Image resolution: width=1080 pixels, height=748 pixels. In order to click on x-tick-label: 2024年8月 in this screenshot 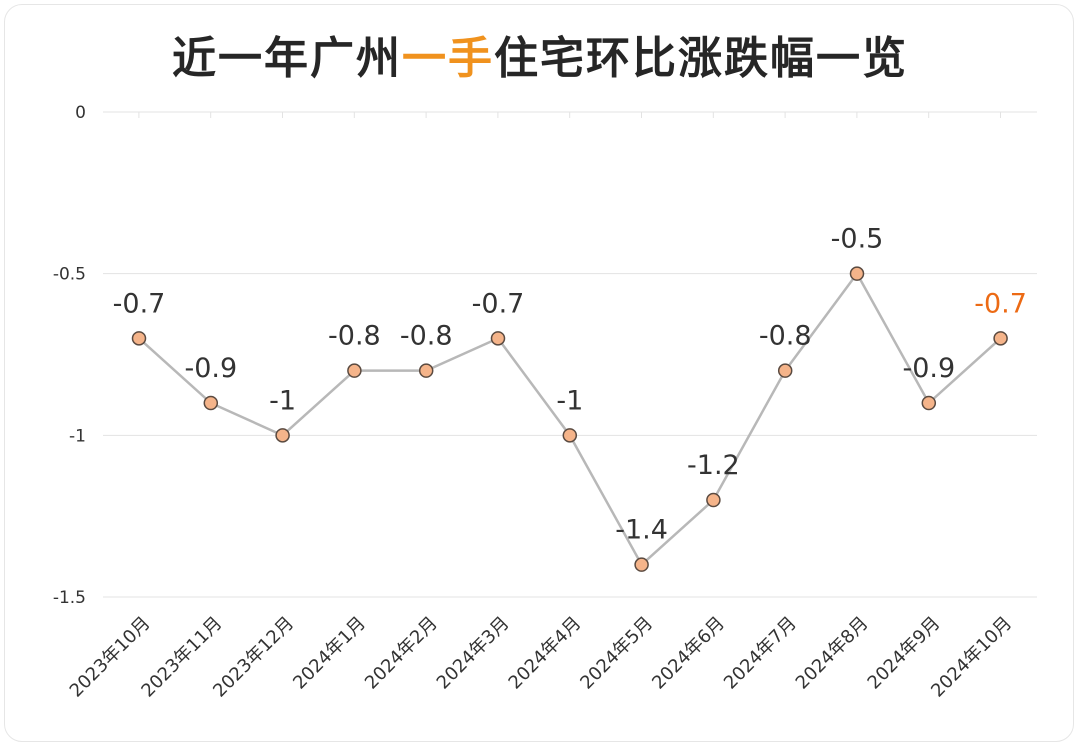, I will do `click(832, 653)`.